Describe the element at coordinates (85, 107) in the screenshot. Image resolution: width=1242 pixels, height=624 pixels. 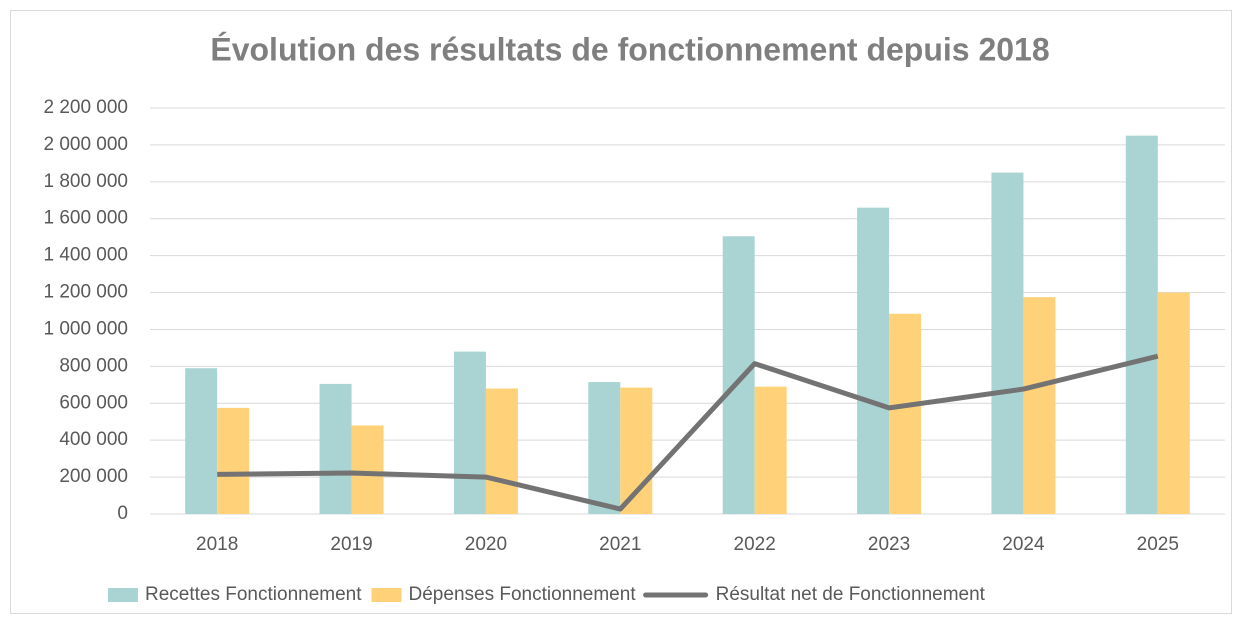
I see `y-tick-label: 2 200 000` at that location.